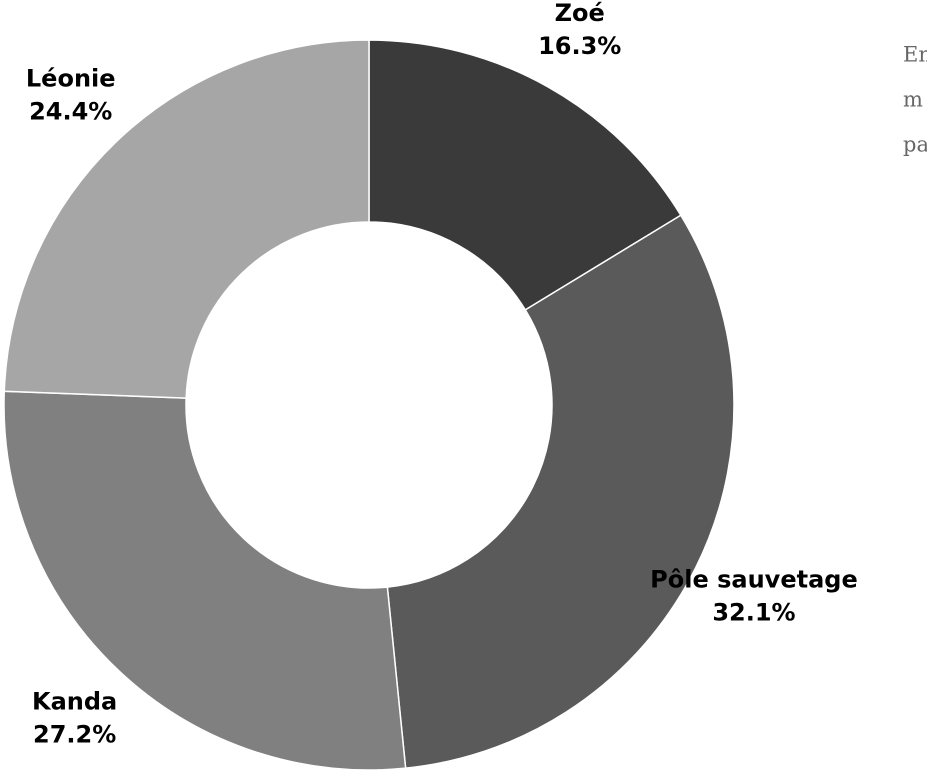  I want to click on side-paragraph: En m pa, so click(915, 100).